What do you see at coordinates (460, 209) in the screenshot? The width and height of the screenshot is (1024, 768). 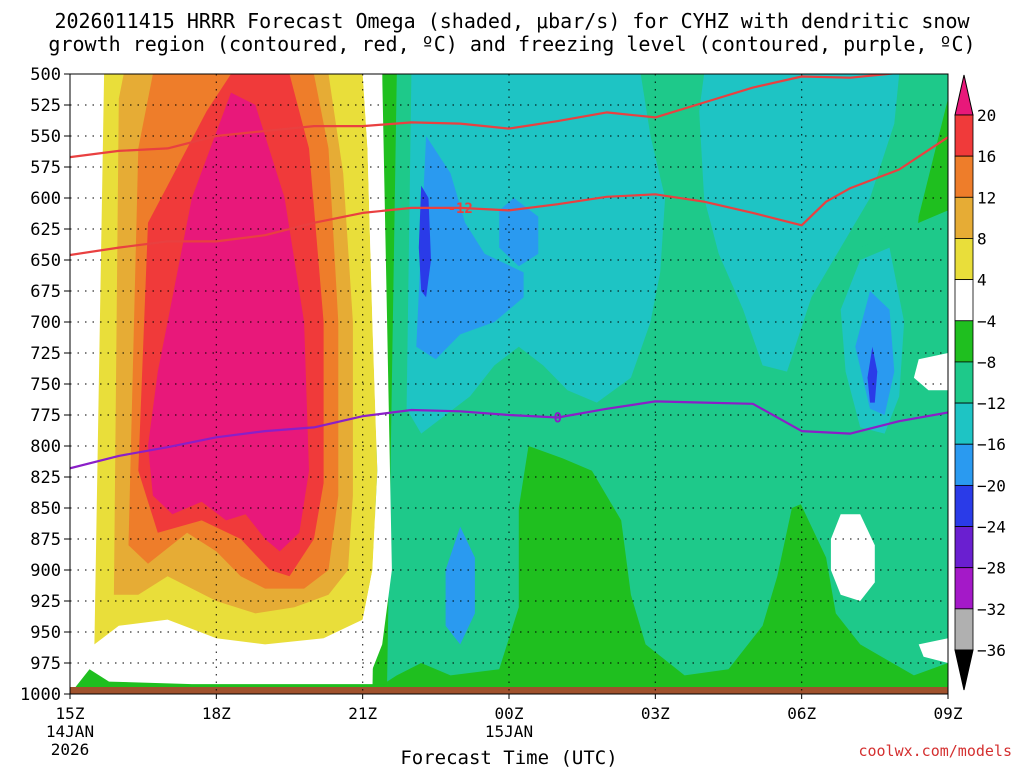 I see `dendritic-contour-1-label: -12` at bounding box center [460, 209].